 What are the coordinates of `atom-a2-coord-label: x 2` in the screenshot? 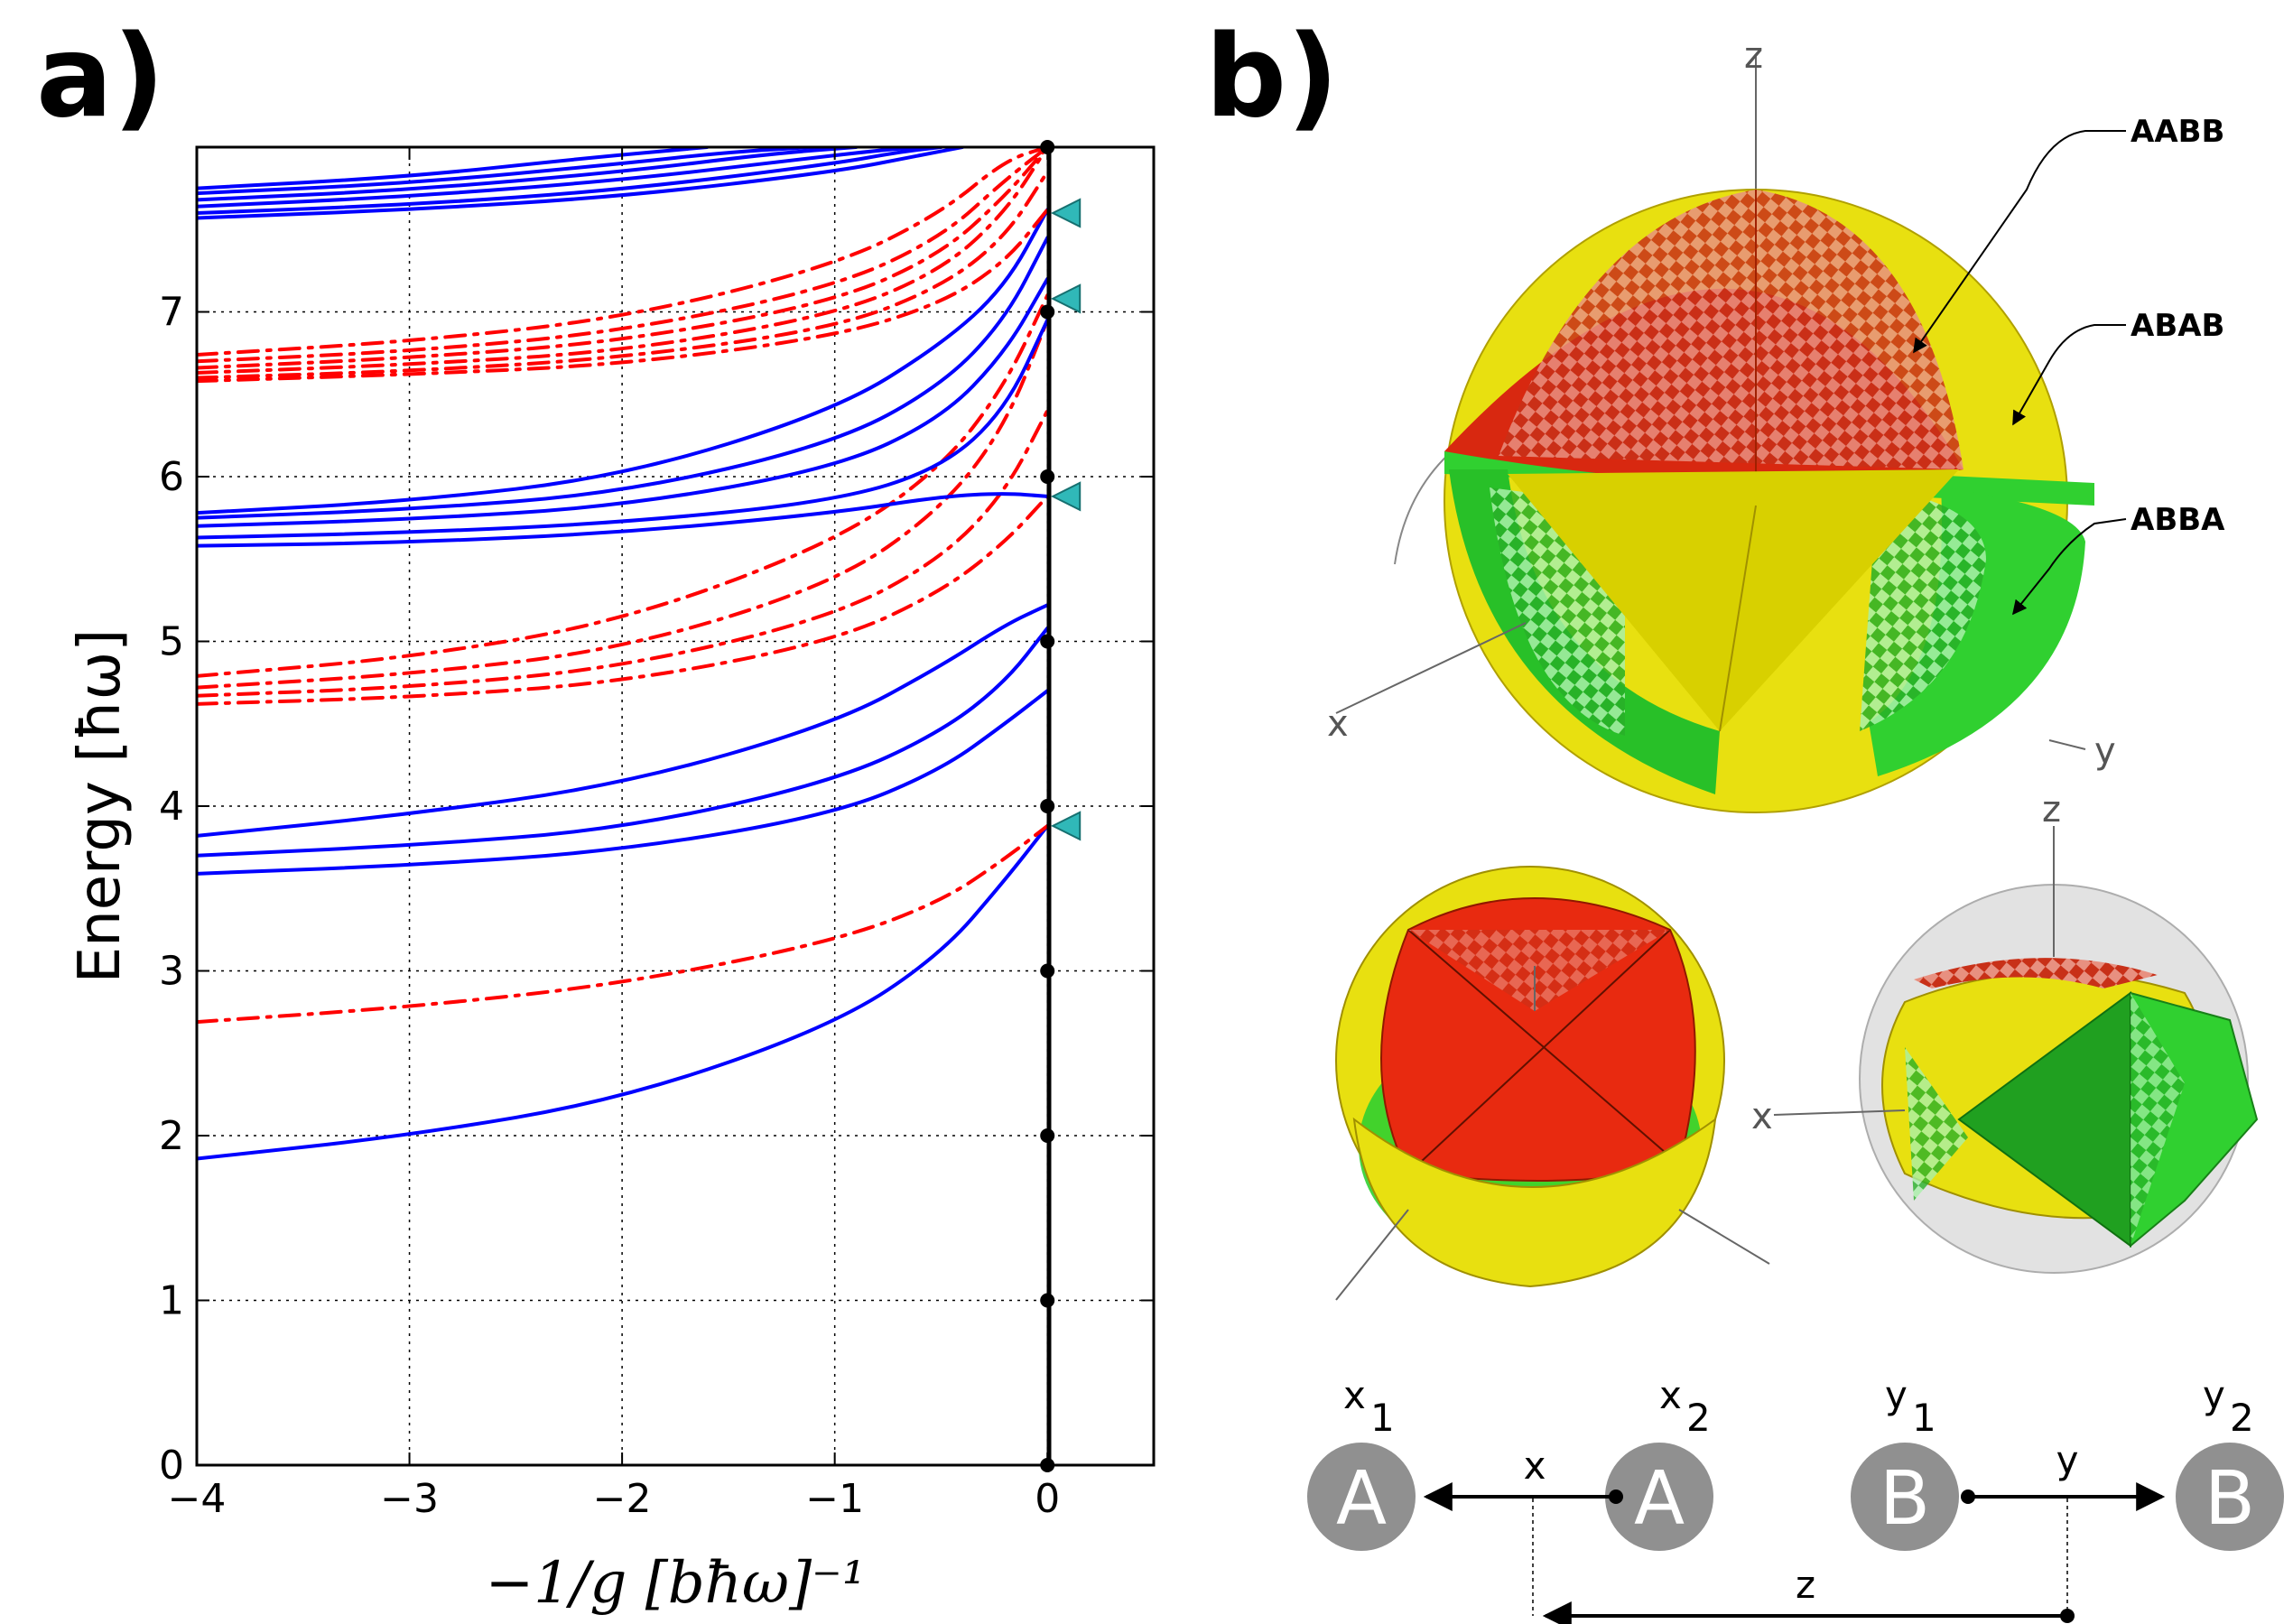 It's located at (1685, 1406).